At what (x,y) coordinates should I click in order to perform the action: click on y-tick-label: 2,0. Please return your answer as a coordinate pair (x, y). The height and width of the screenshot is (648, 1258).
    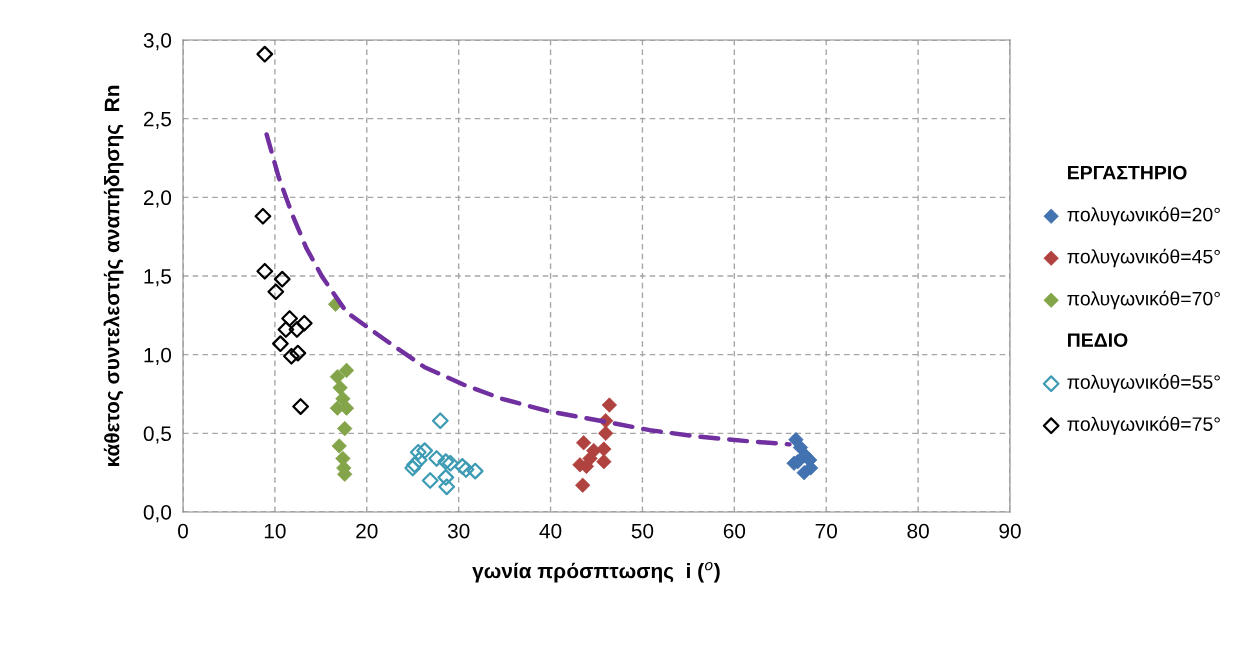
    Looking at the image, I should click on (157, 199).